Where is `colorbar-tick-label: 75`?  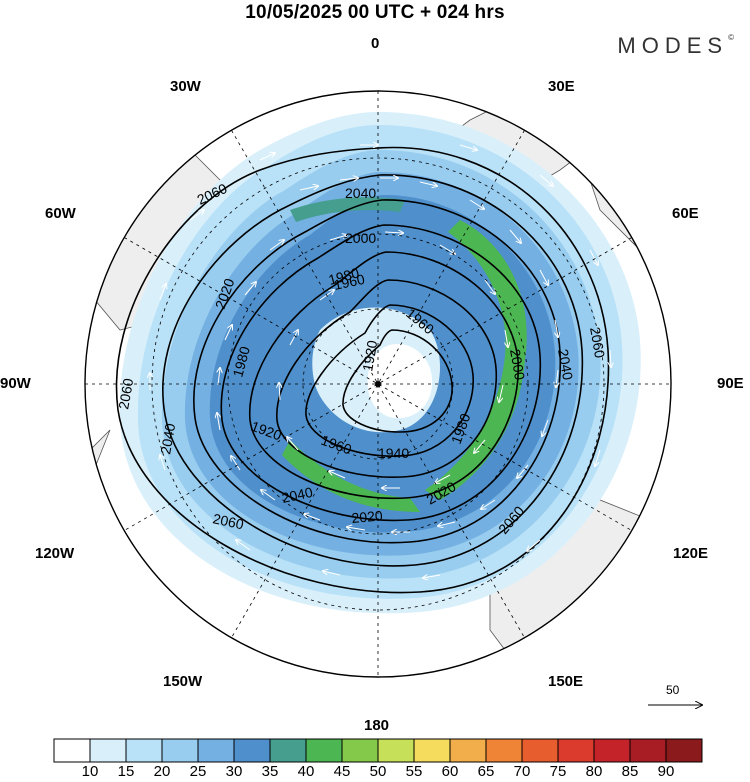
colorbar-tick-label: 75 is located at coordinates (558, 771).